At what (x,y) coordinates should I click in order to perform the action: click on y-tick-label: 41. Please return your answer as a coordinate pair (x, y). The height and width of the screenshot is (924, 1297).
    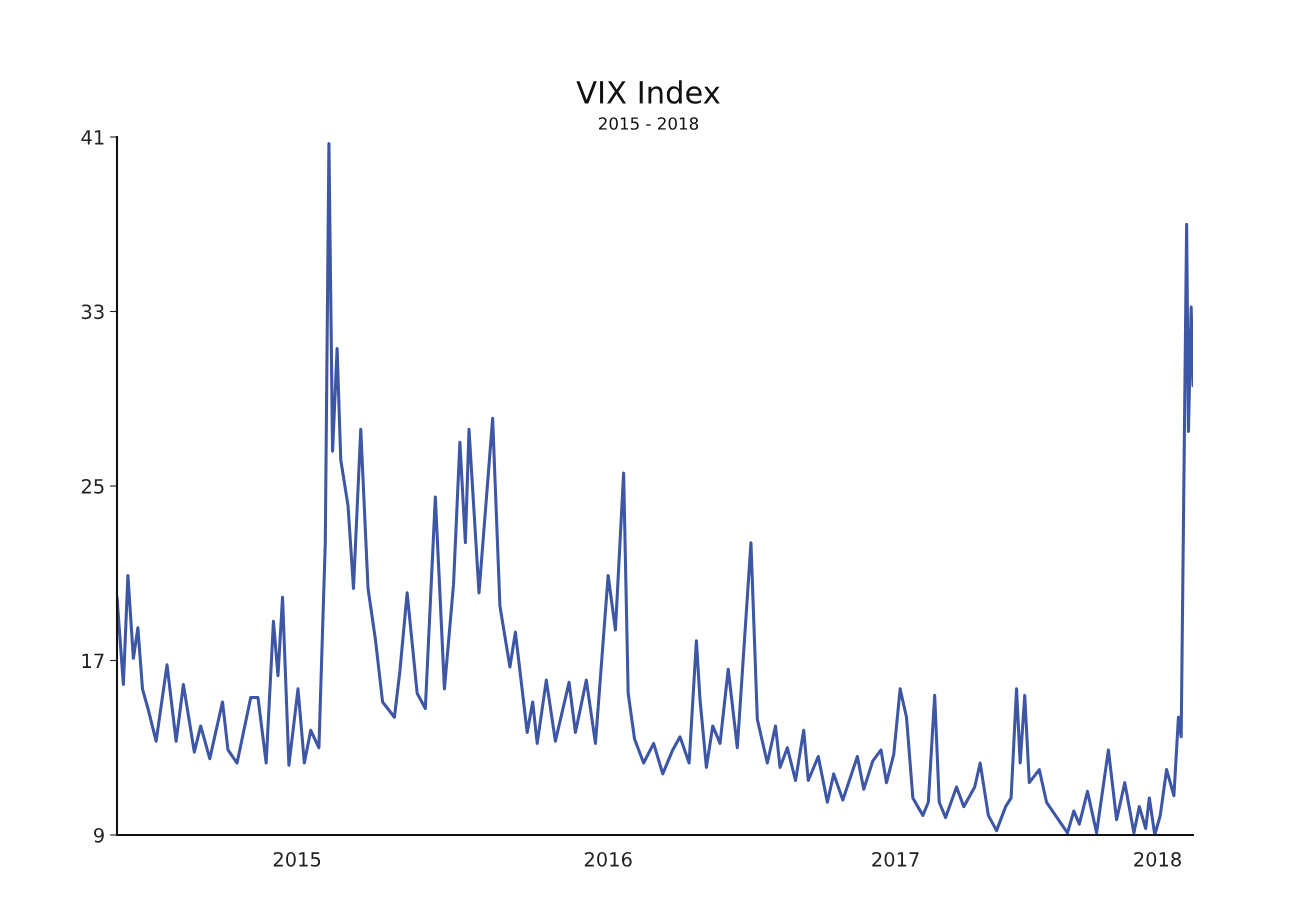
    Looking at the image, I should click on (92, 137).